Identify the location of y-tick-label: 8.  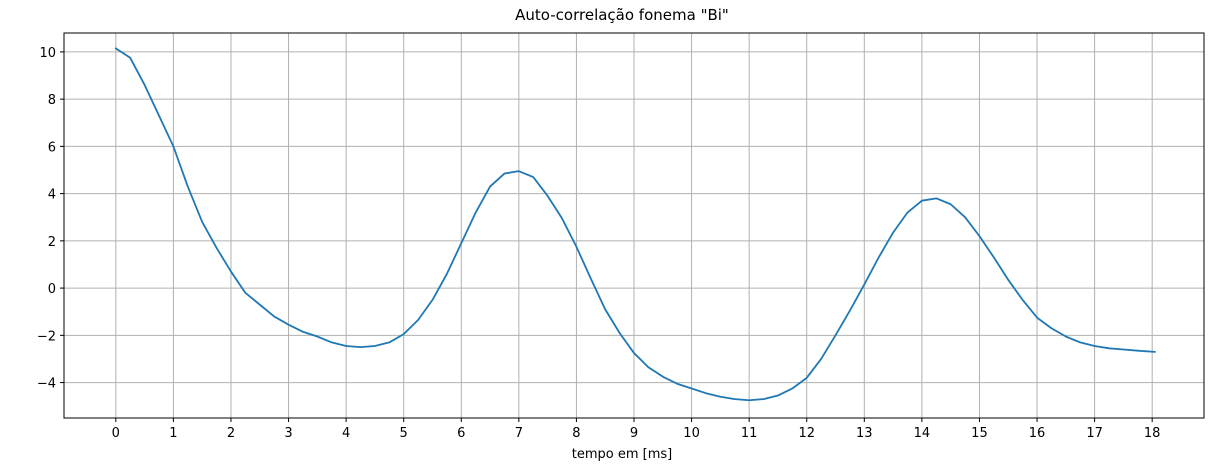
(52, 100).